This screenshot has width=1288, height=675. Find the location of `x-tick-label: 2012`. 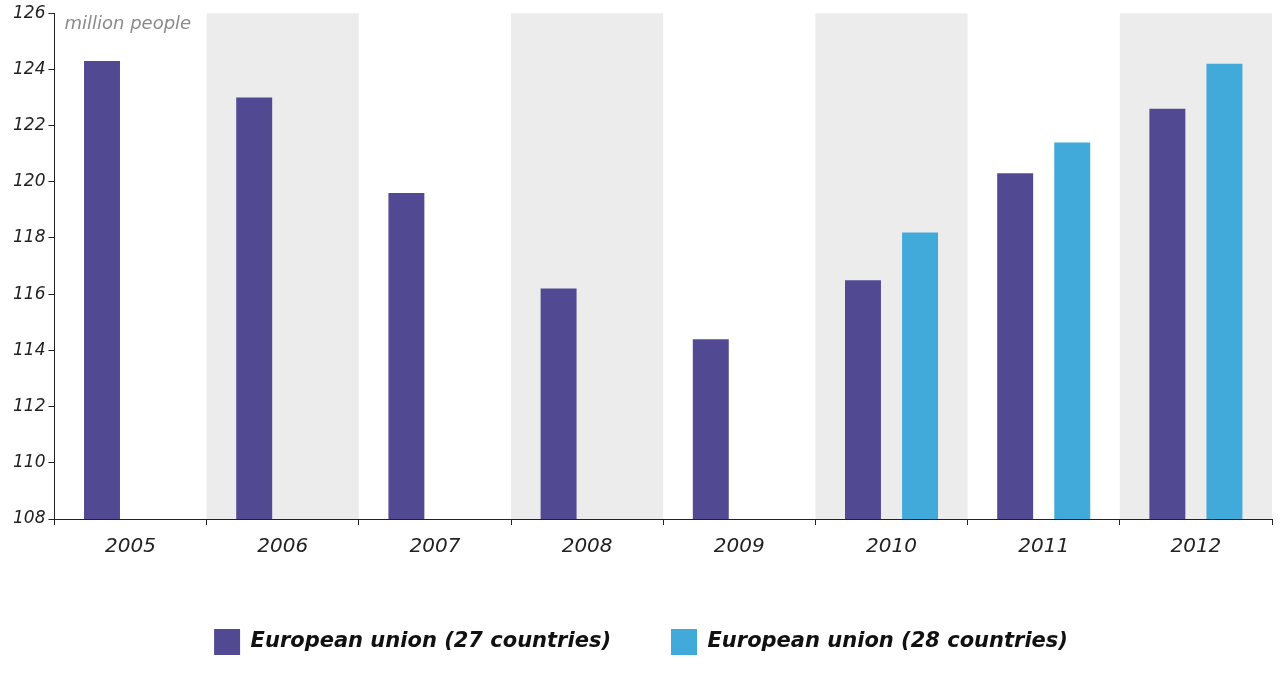

x-tick-label: 2012 is located at coordinates (1196, 545).